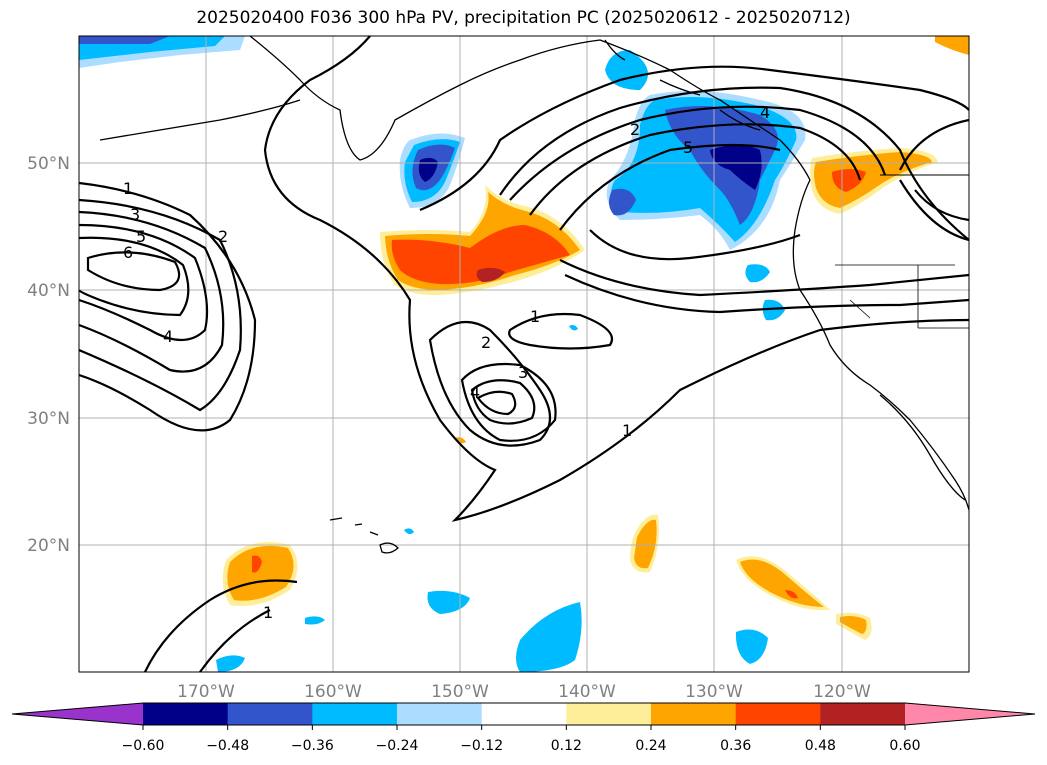  Describe the element at coordinates (481, 746) in the screenshot. I see `colorbar-tick-label: −0.12` at that location.